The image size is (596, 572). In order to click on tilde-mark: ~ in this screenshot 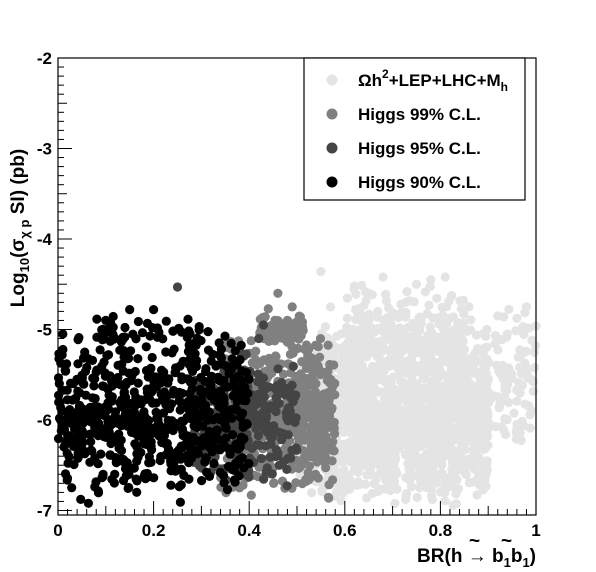, I will do `click(474, 541)`.